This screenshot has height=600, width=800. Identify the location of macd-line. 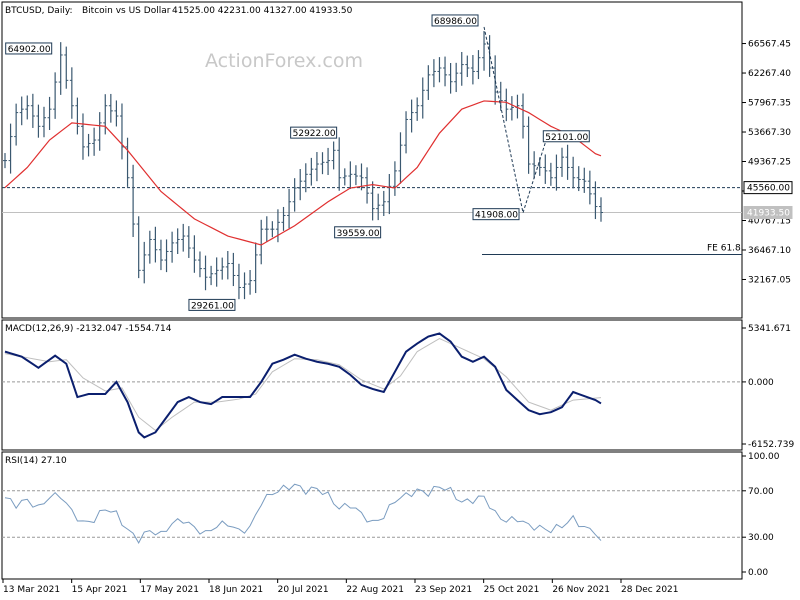
(303, 385).